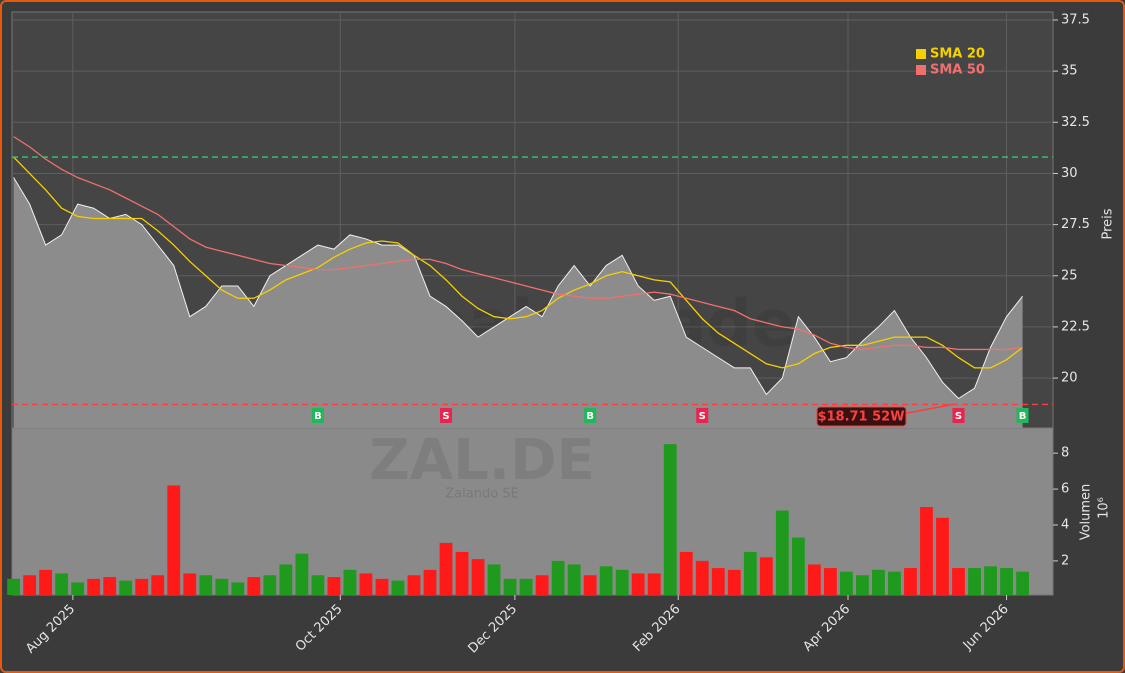 Image resolution: width=1125 pixels, height=673 pixels. I want to click on legend-label: SMA 20, so click(957, 54).